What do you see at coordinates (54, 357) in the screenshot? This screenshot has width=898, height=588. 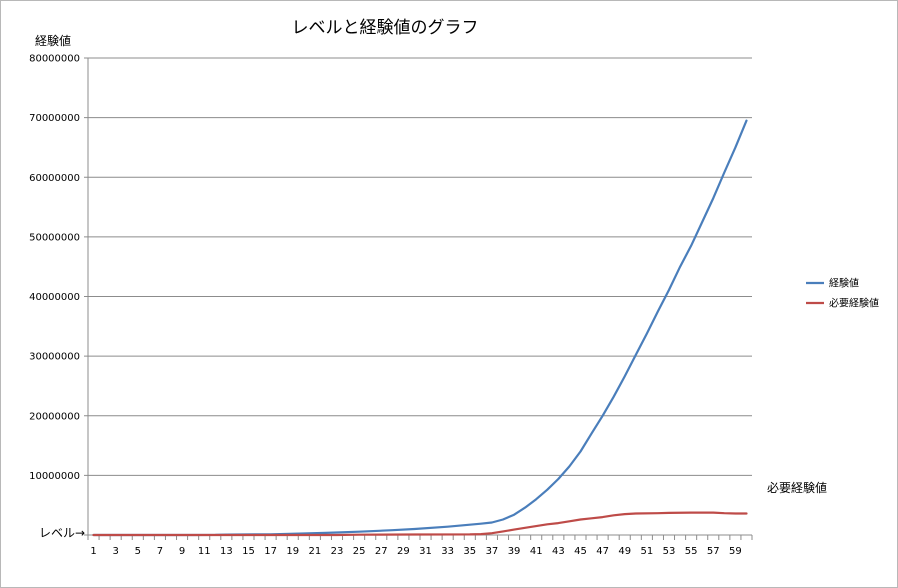 I see `y-tick-label: 30000000` at bounding box center [54, 357].